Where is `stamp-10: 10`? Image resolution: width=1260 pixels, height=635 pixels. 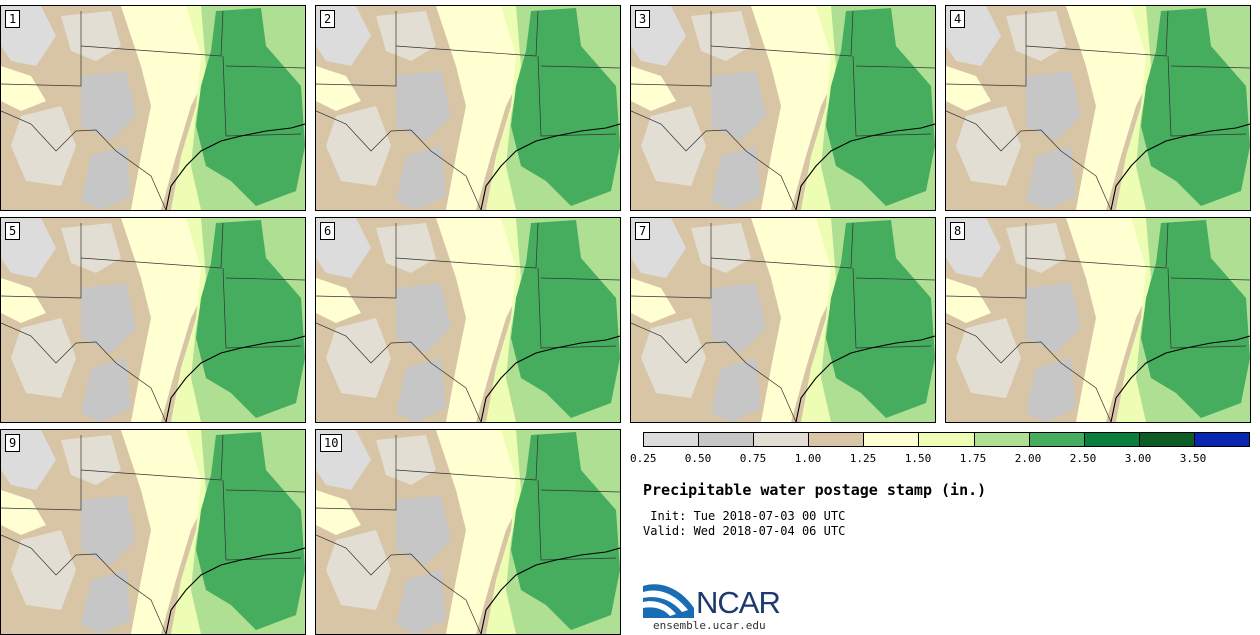
stamp-10: 10 is located at coordinates (468, 532).